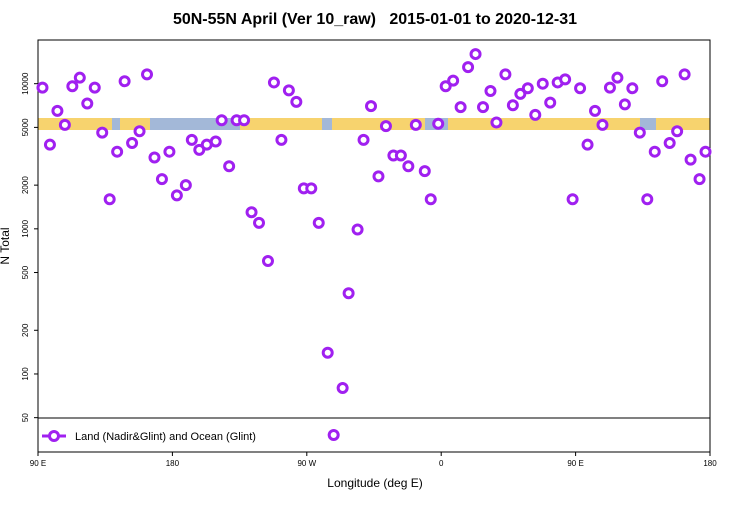 The width and height of the screenshot is (750, 505). Describe the element at coordinates (25, 185) in the screenshot. I see `y-tick-label: 2000` at that location.